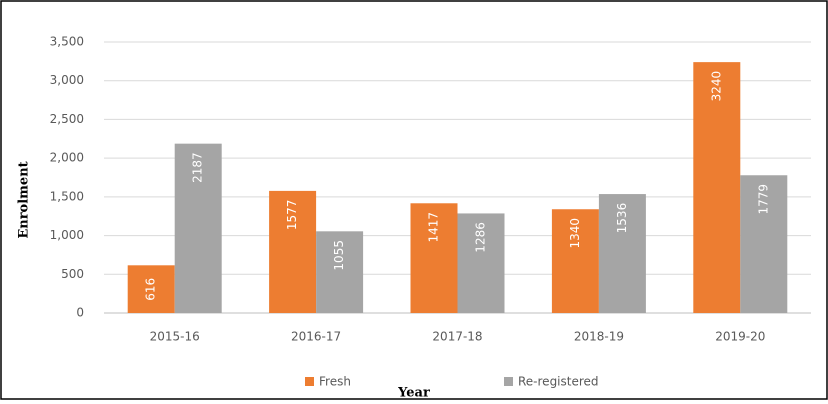  I want to click on x-axis-label: Year, so click(413, 393).